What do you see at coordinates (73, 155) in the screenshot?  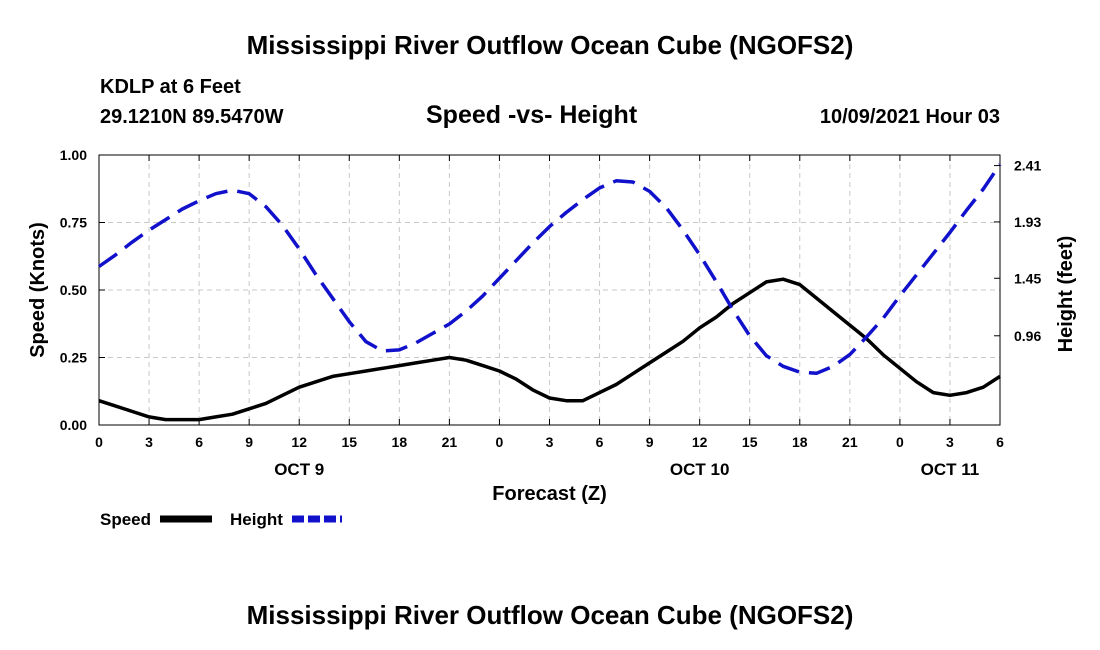 I see `y-tick-label: 1.00` at bounding box center [73, 155].